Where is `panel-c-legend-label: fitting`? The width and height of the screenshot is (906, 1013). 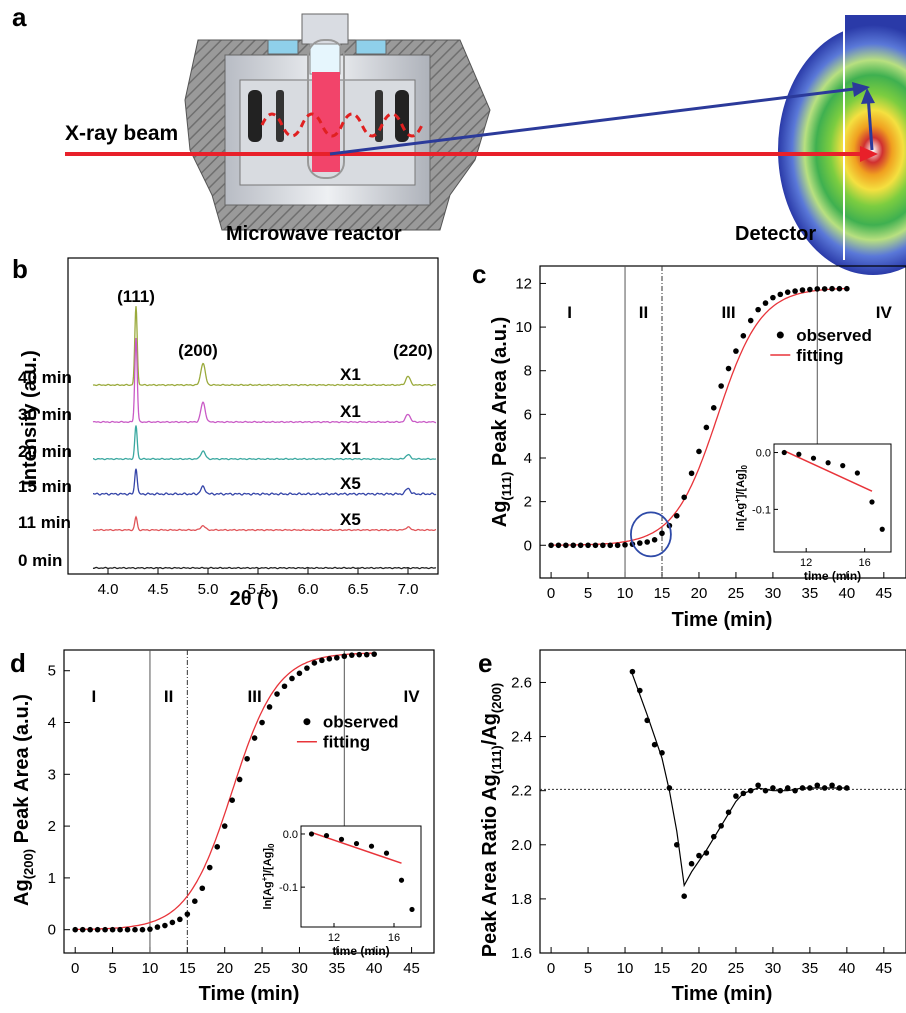 panel-c-legend-label: fitting is located at coordinates (819, 355).